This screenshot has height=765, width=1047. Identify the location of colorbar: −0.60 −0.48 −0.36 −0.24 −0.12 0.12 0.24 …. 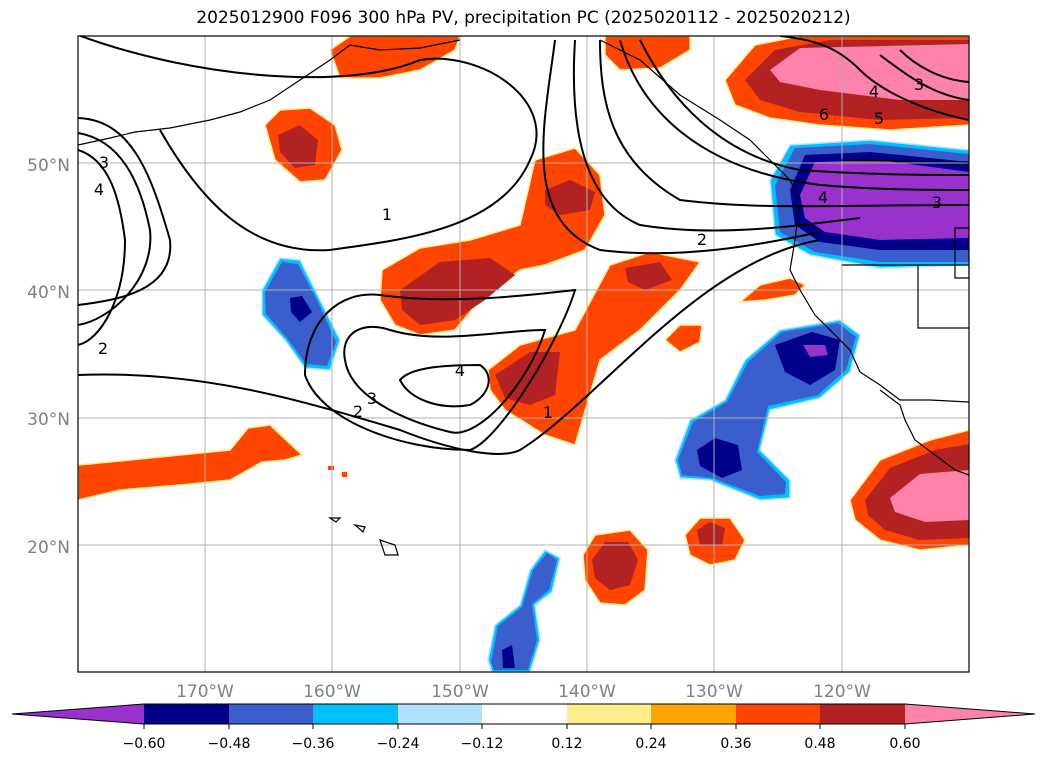
(523, 727).